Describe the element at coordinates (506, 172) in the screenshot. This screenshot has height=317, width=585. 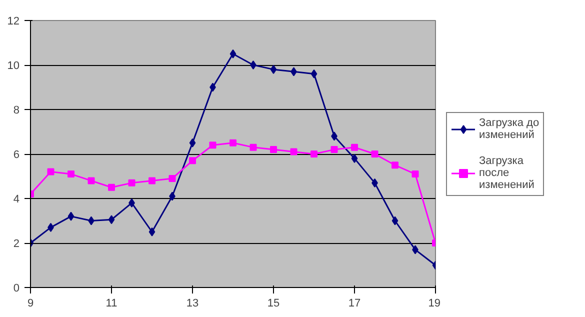
I see `legend-label: Загрузка после изменений` at that location.